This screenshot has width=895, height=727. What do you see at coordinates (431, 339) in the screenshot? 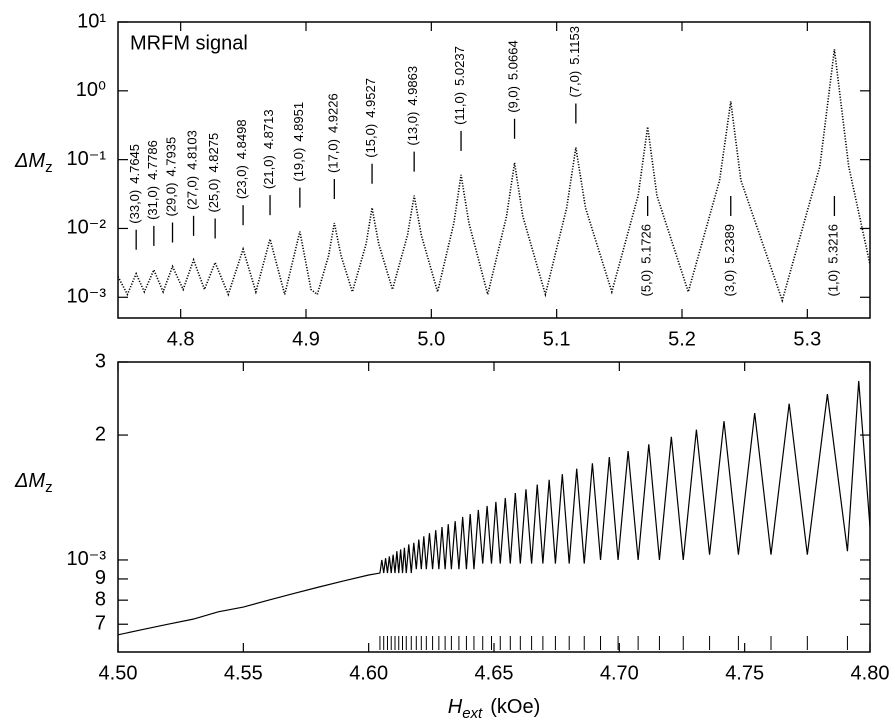
I see `x-tick-label: 5.0` at bounding box center [431, 339].